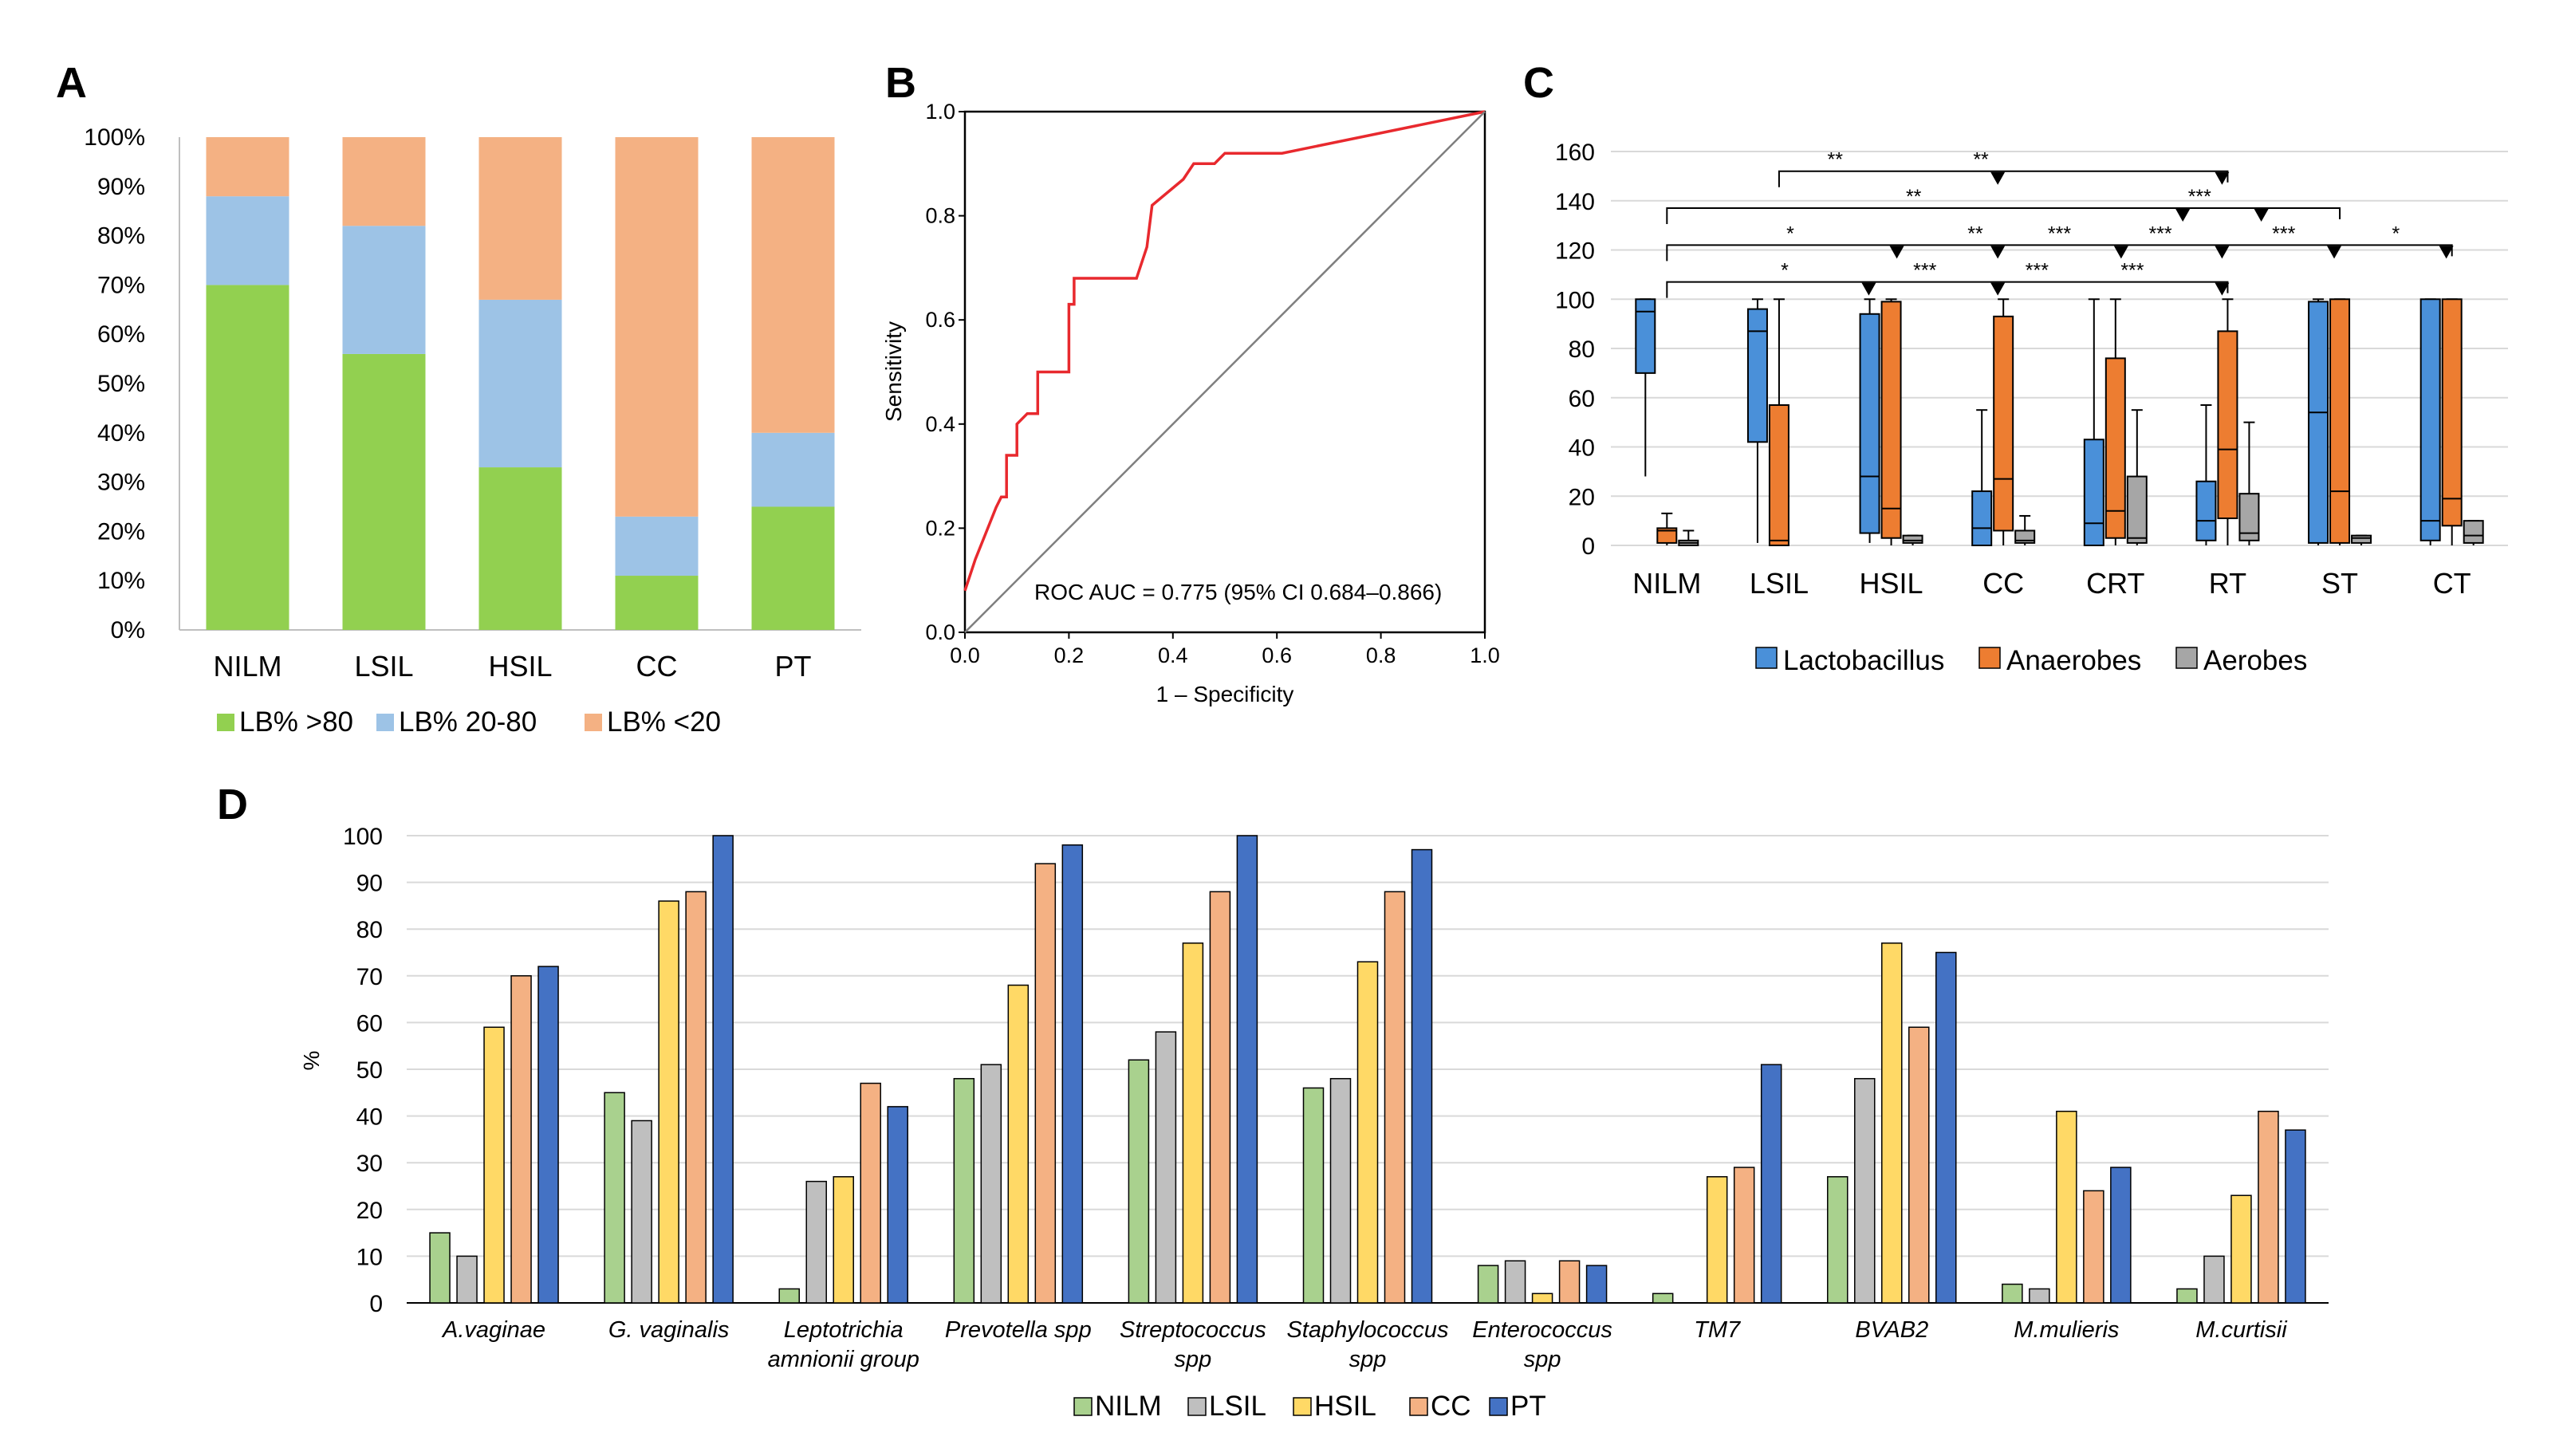 The image size is (2571, 1456). What do you see at coordinates (2340, 421) in the screenshot?
I see `panel-c-box-st-anaerobes` at bounding box center [2340, 421].